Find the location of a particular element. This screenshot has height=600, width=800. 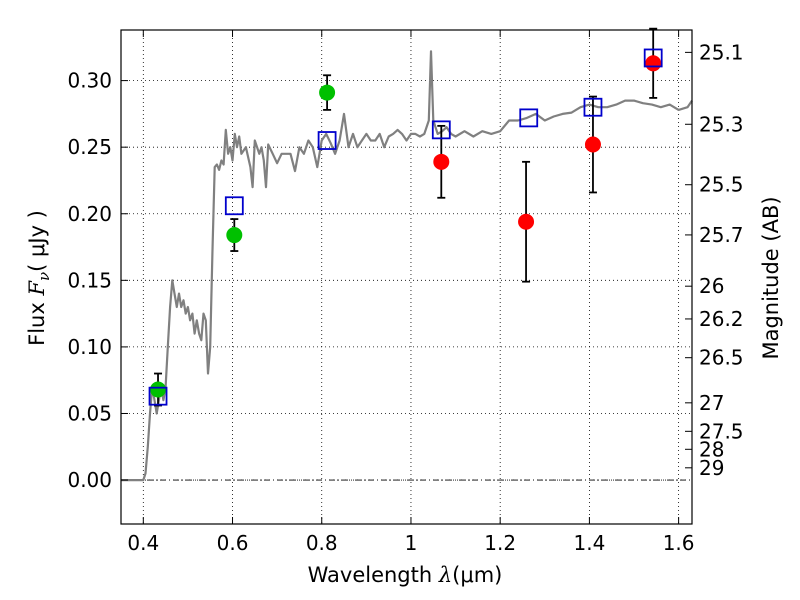

y2-tick-label: 27.5 is located at coordinates (721, 431).